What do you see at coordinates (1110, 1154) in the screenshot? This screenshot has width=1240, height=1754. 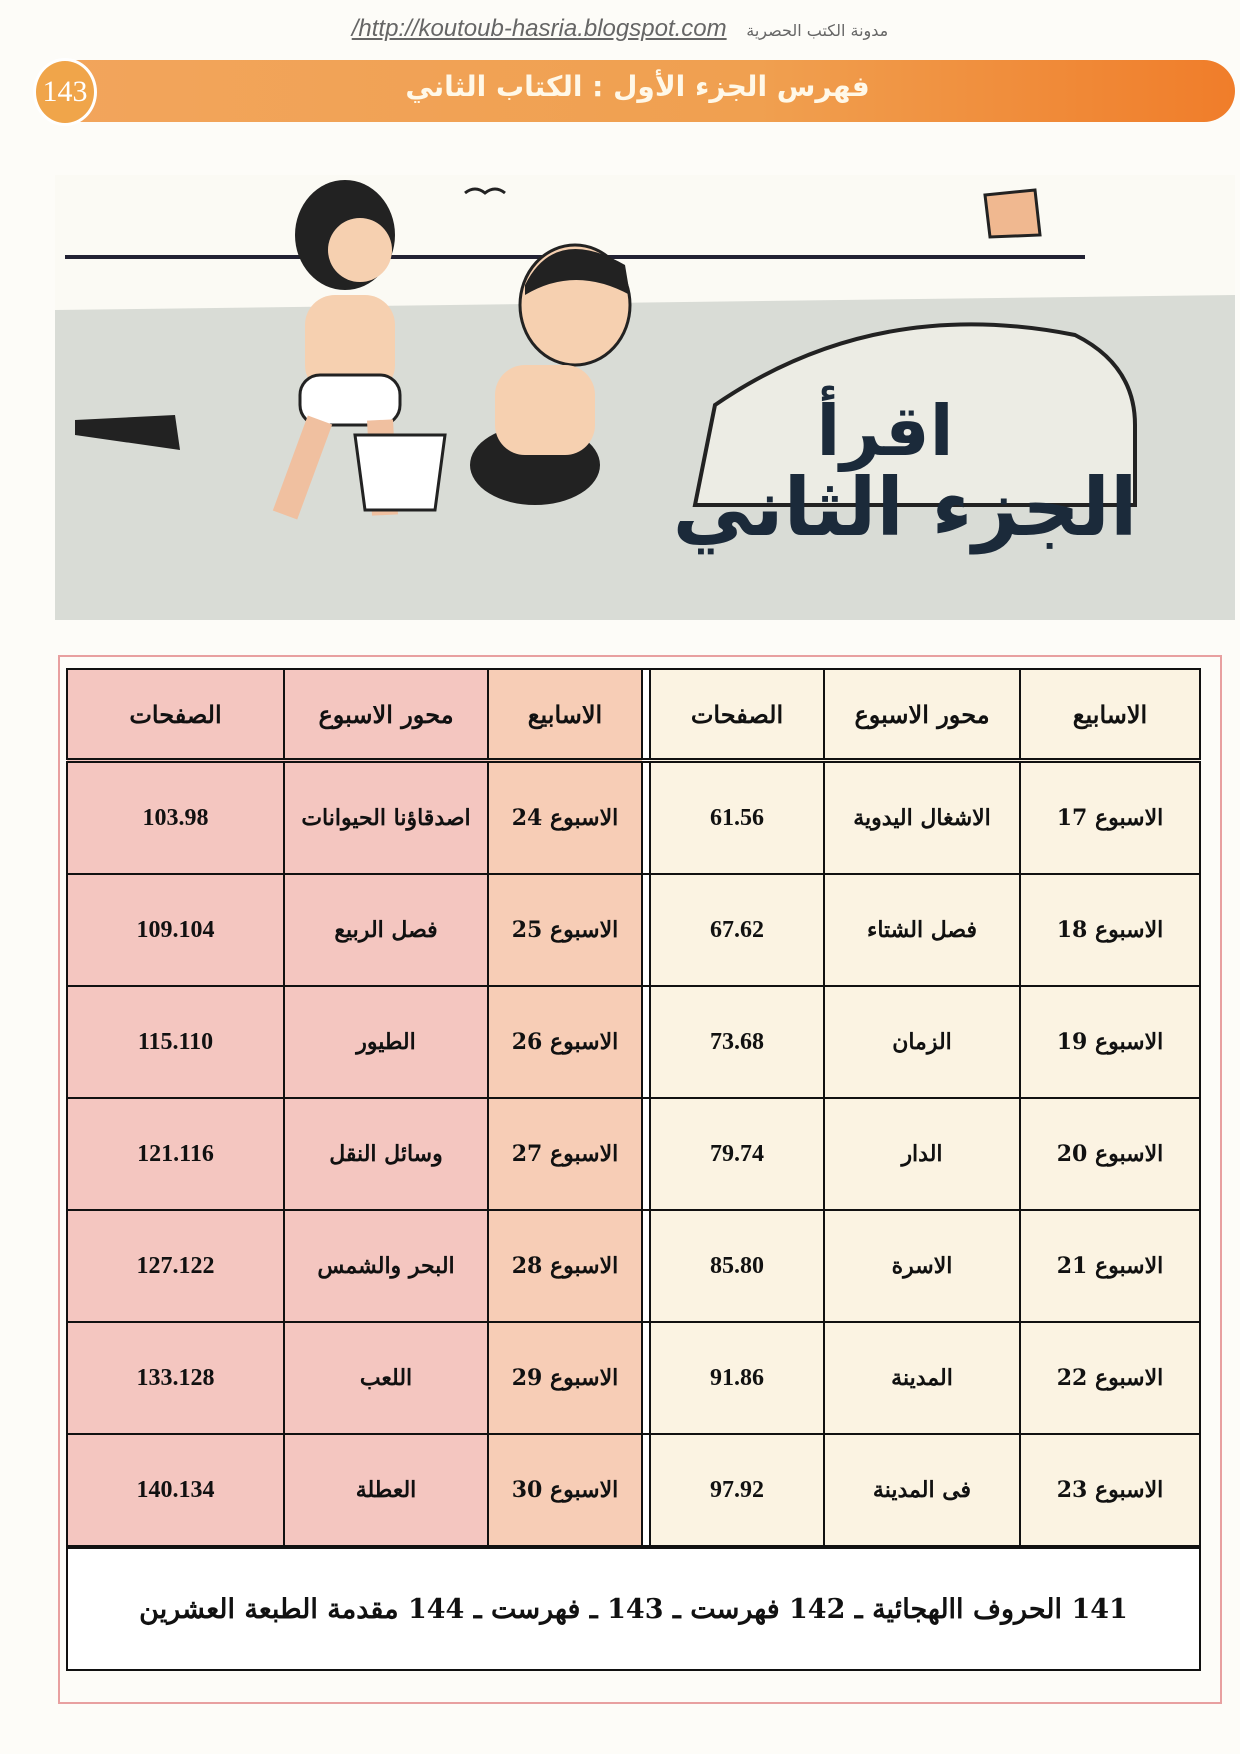 I see `week-cell: الاسبوع 20` at bounding box center [1110, 1154].